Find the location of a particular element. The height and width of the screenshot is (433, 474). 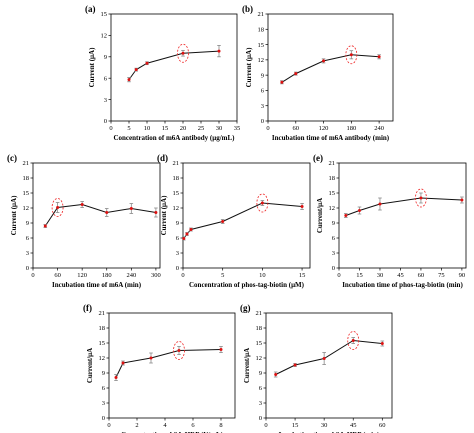

x-axis-label: Incubation time of m6A (min) is located at coordinates (97, 285).